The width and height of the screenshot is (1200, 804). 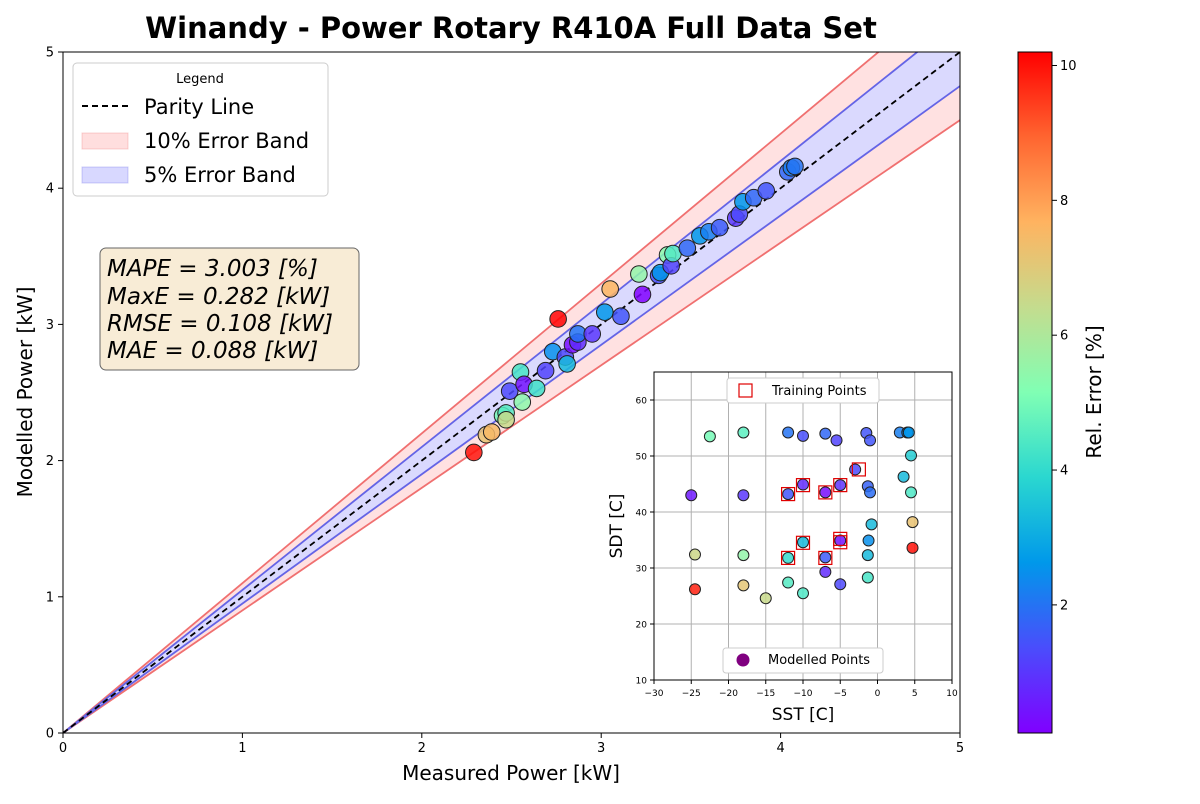 What do you see at coordinates (1068, 66) in the screenshot?
I see `colorbar-tick-label: 10` at bounding box center [1068, 66].